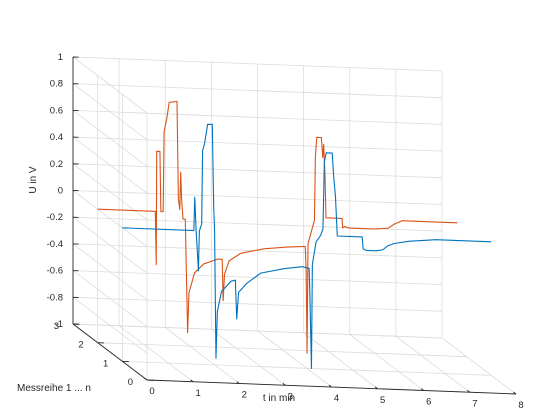 This screenshot has height=420, width=560. Describe the element at coordinates (56, 110) in the screenshot. I see `z-tick-label: 0.6` at that location.